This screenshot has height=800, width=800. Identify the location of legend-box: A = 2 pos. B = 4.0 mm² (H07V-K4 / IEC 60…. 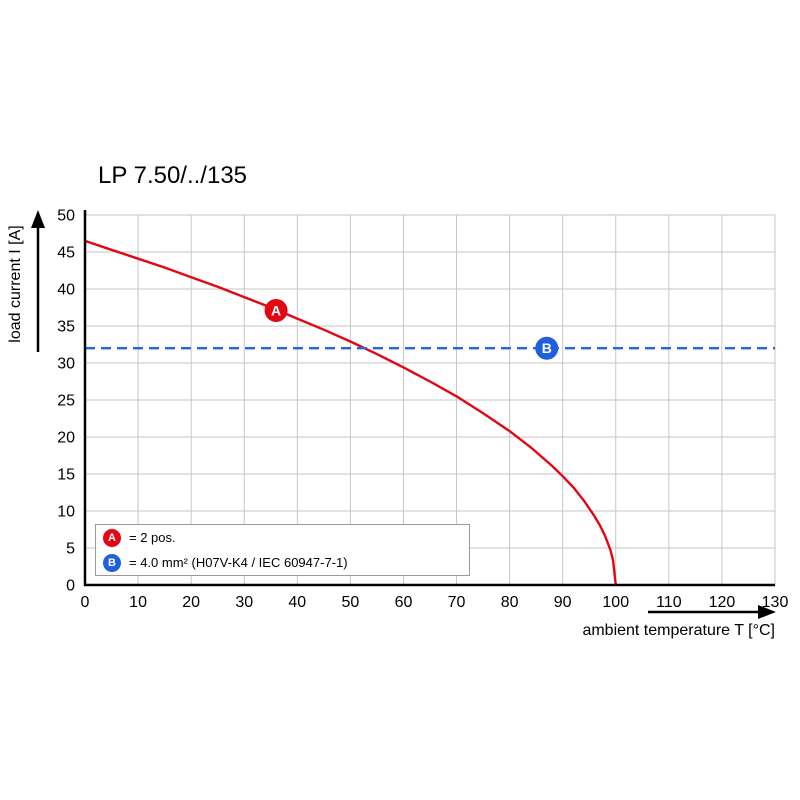
(282, 550).